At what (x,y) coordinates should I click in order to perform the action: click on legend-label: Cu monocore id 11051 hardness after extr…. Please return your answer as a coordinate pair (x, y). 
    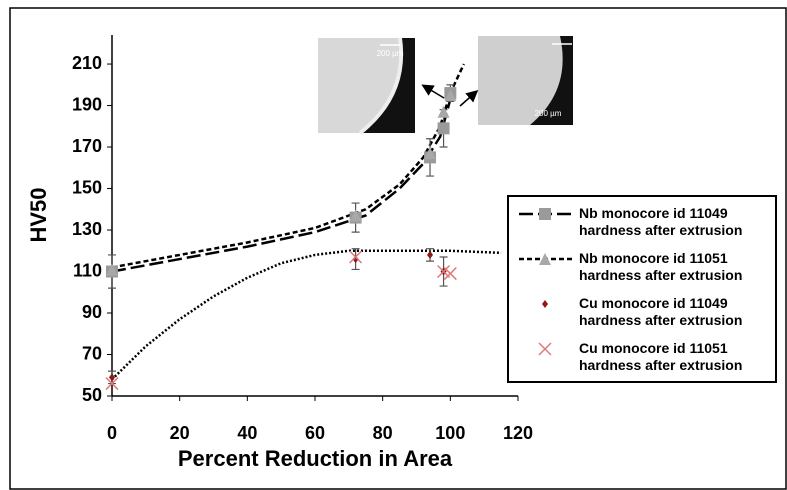
    Looking at the image, I should click on (661, 356).